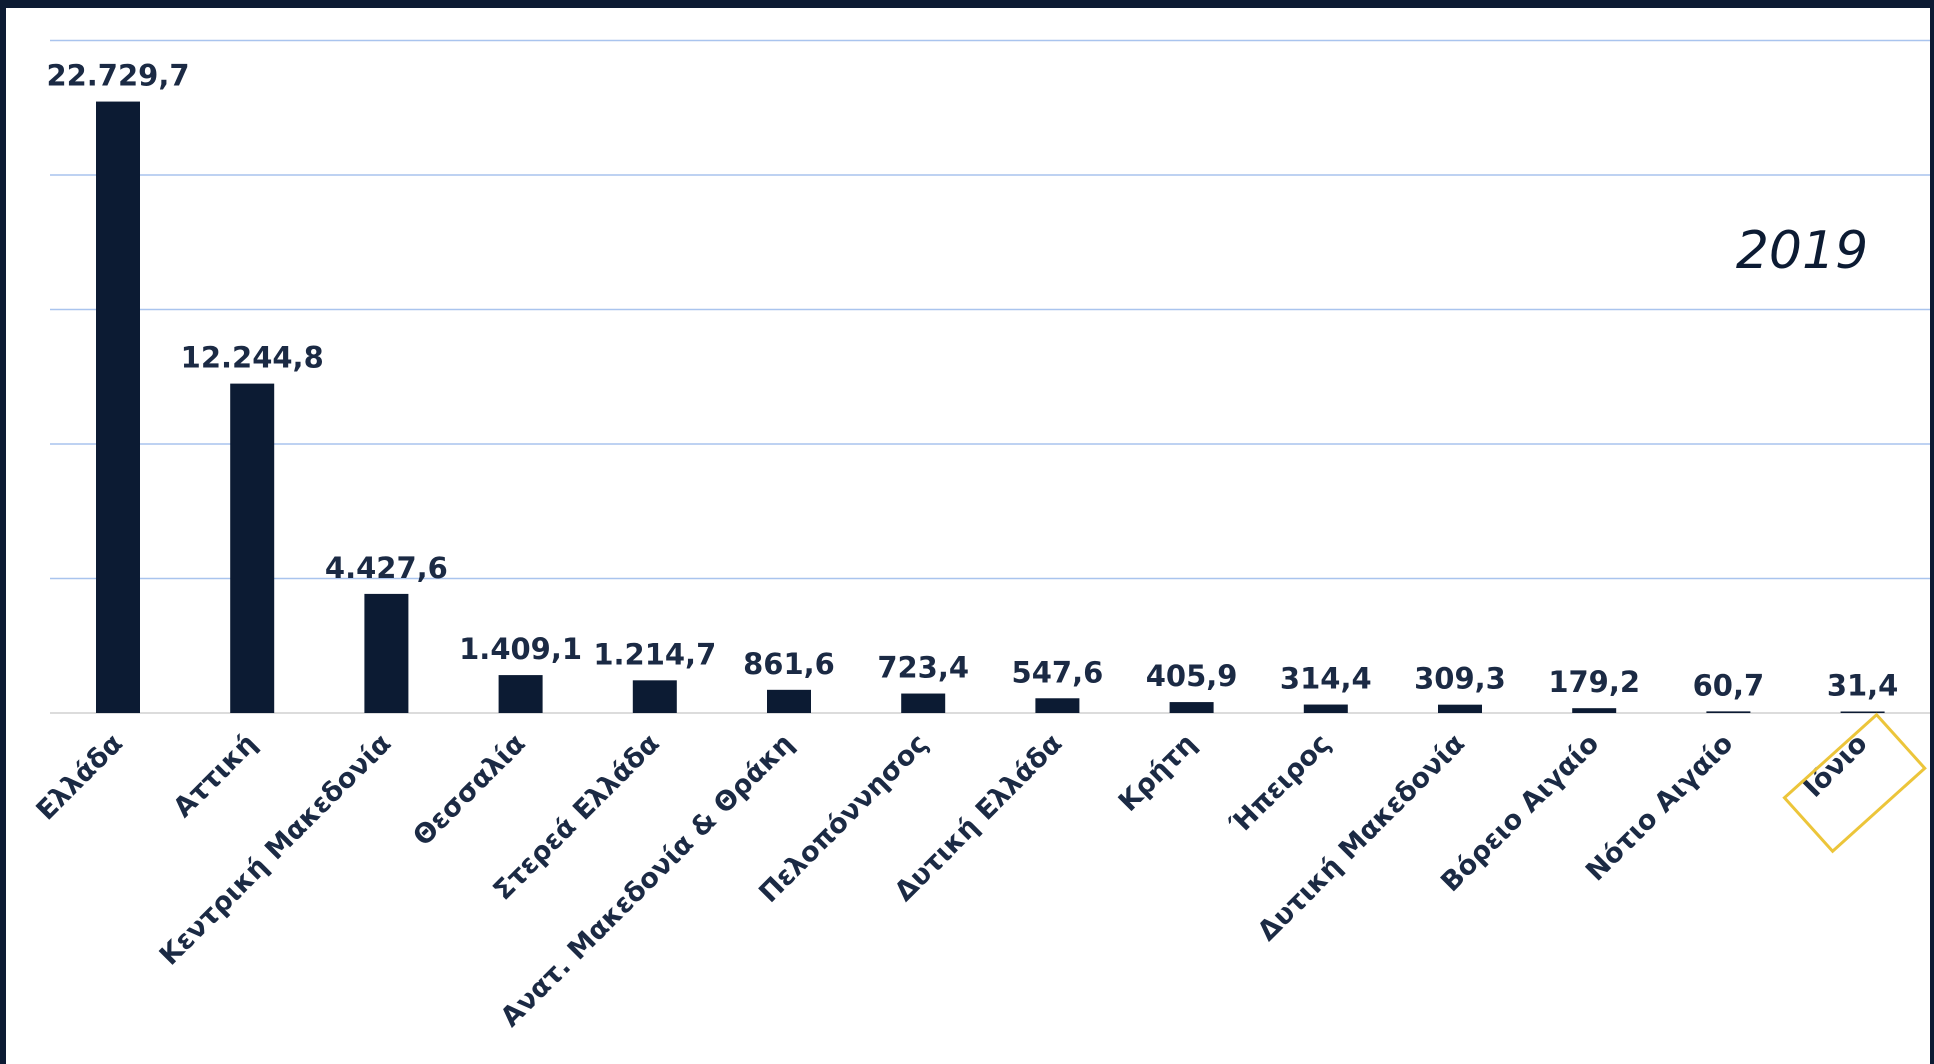 The height and width of the screenshot is (1064, 1934). What do you see at coordinates (647, 880) in the screenshot?
I see `category-tick-label: Ανατ. Μακεδονία & Θράκη` at bounding box center [647, 880].